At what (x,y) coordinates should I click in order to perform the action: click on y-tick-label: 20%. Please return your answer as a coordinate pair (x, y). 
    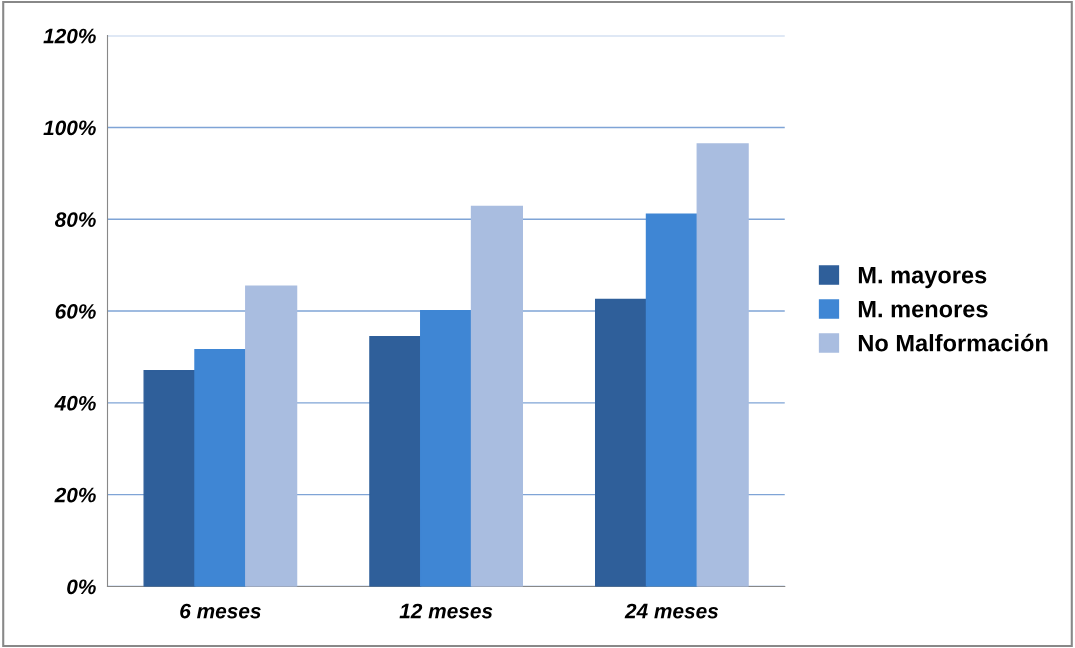
    Looking at the image, I should click on (75, 495).